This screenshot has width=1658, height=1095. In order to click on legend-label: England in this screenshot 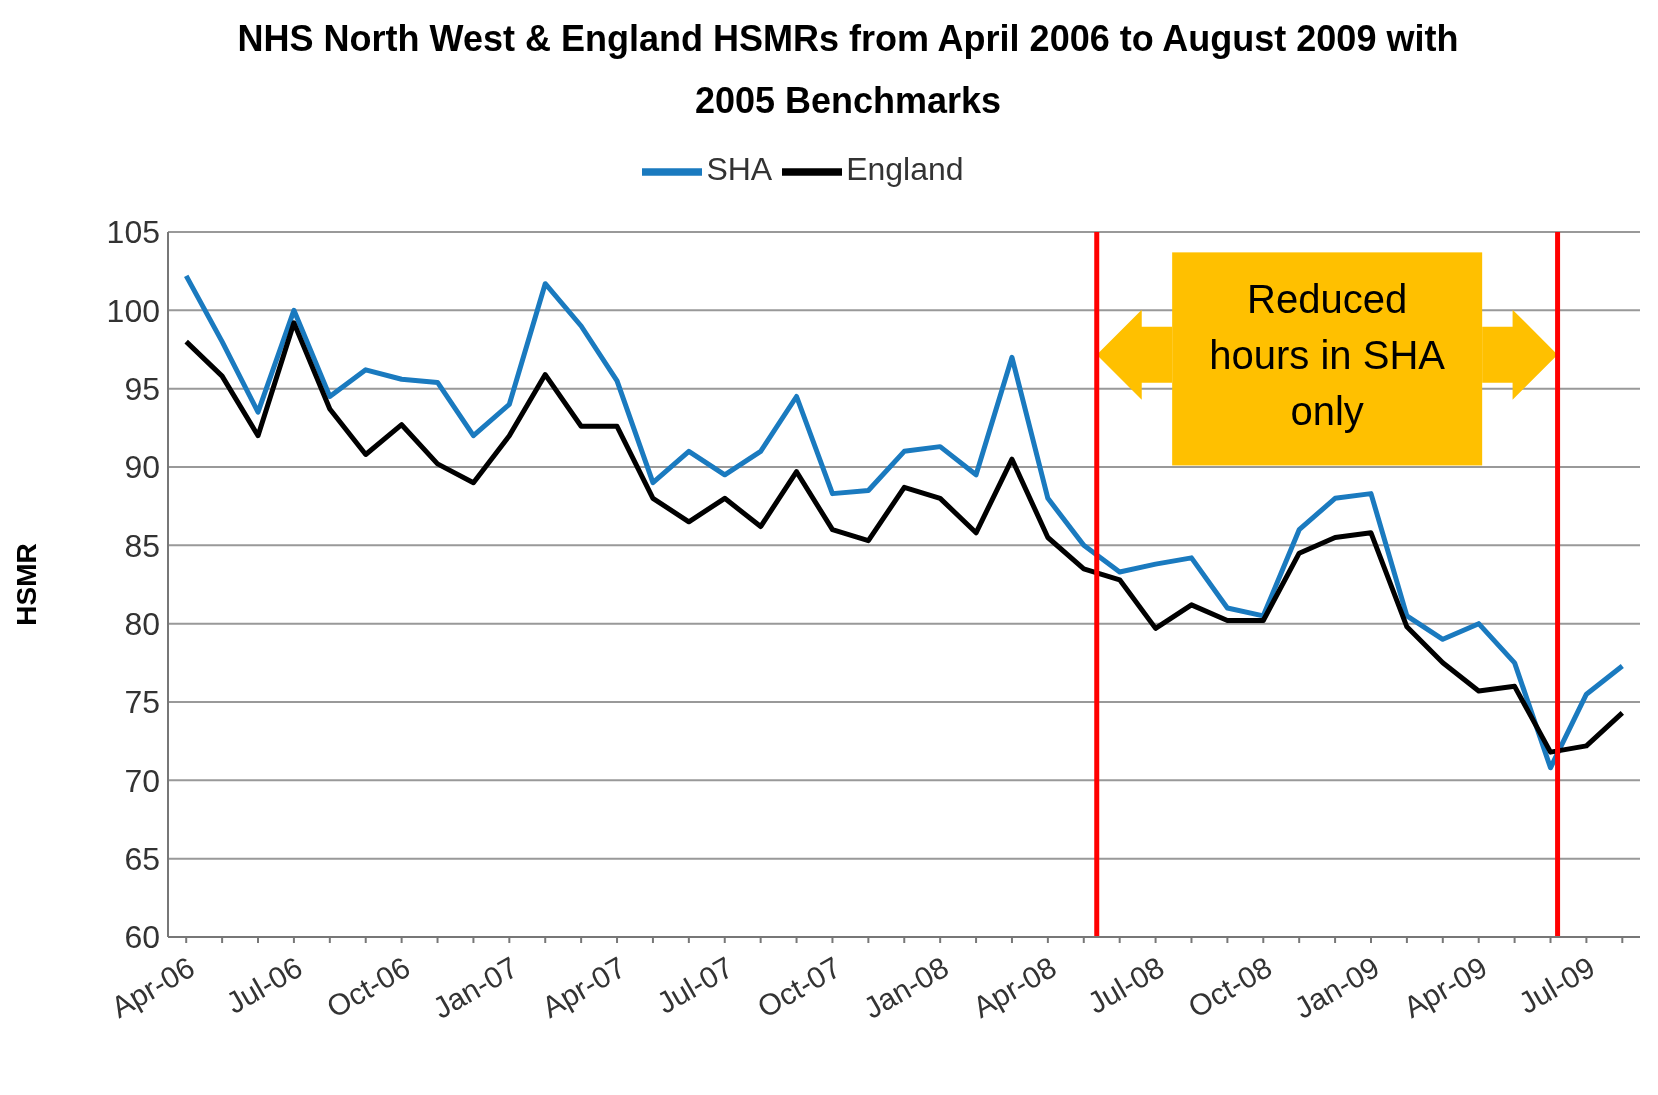, I will do `click(905, 169)`.